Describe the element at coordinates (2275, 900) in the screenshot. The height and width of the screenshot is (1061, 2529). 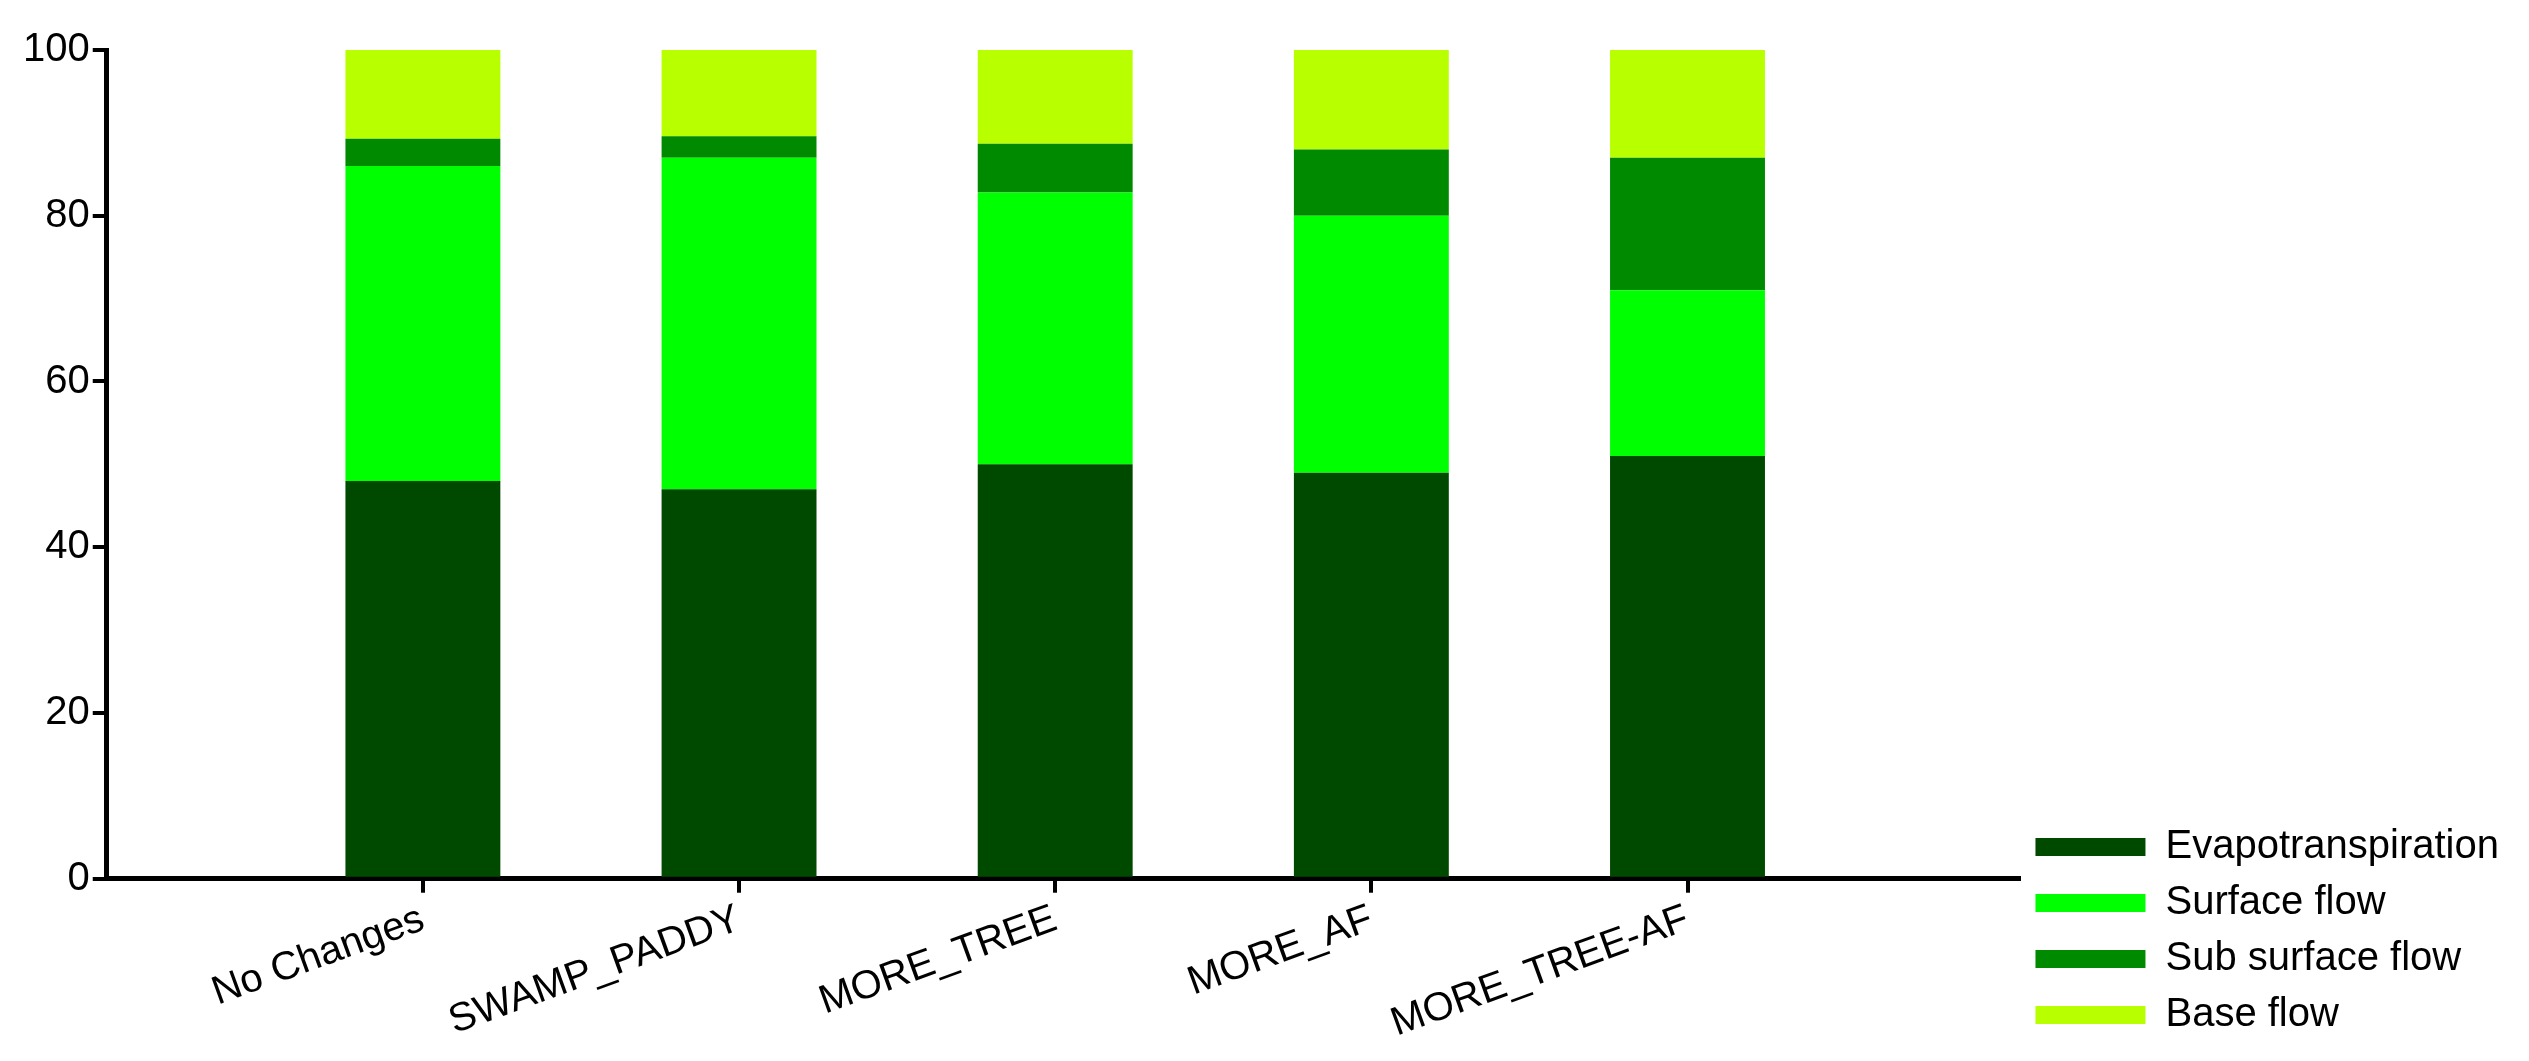
I see `legend-label: Surface flow` at that location.